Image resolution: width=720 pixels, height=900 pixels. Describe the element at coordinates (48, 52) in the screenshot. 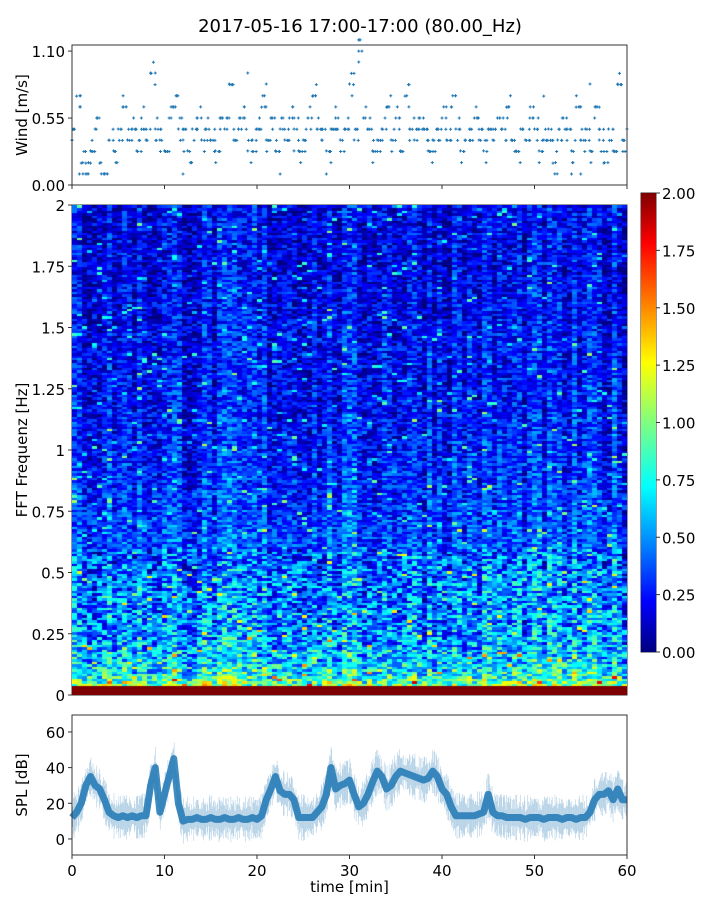

I see `y-tick-label: 1.10` at that location.